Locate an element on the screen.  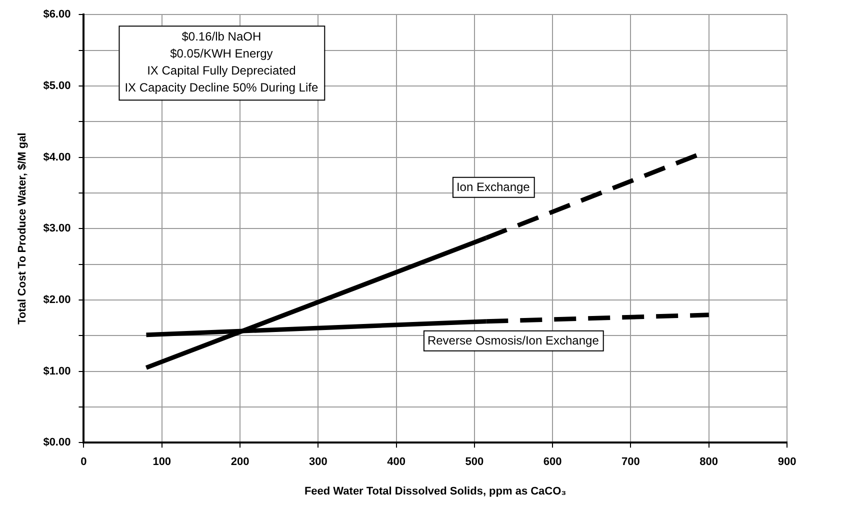
x-tick-label: 900 is located at coordinates (787, 462).